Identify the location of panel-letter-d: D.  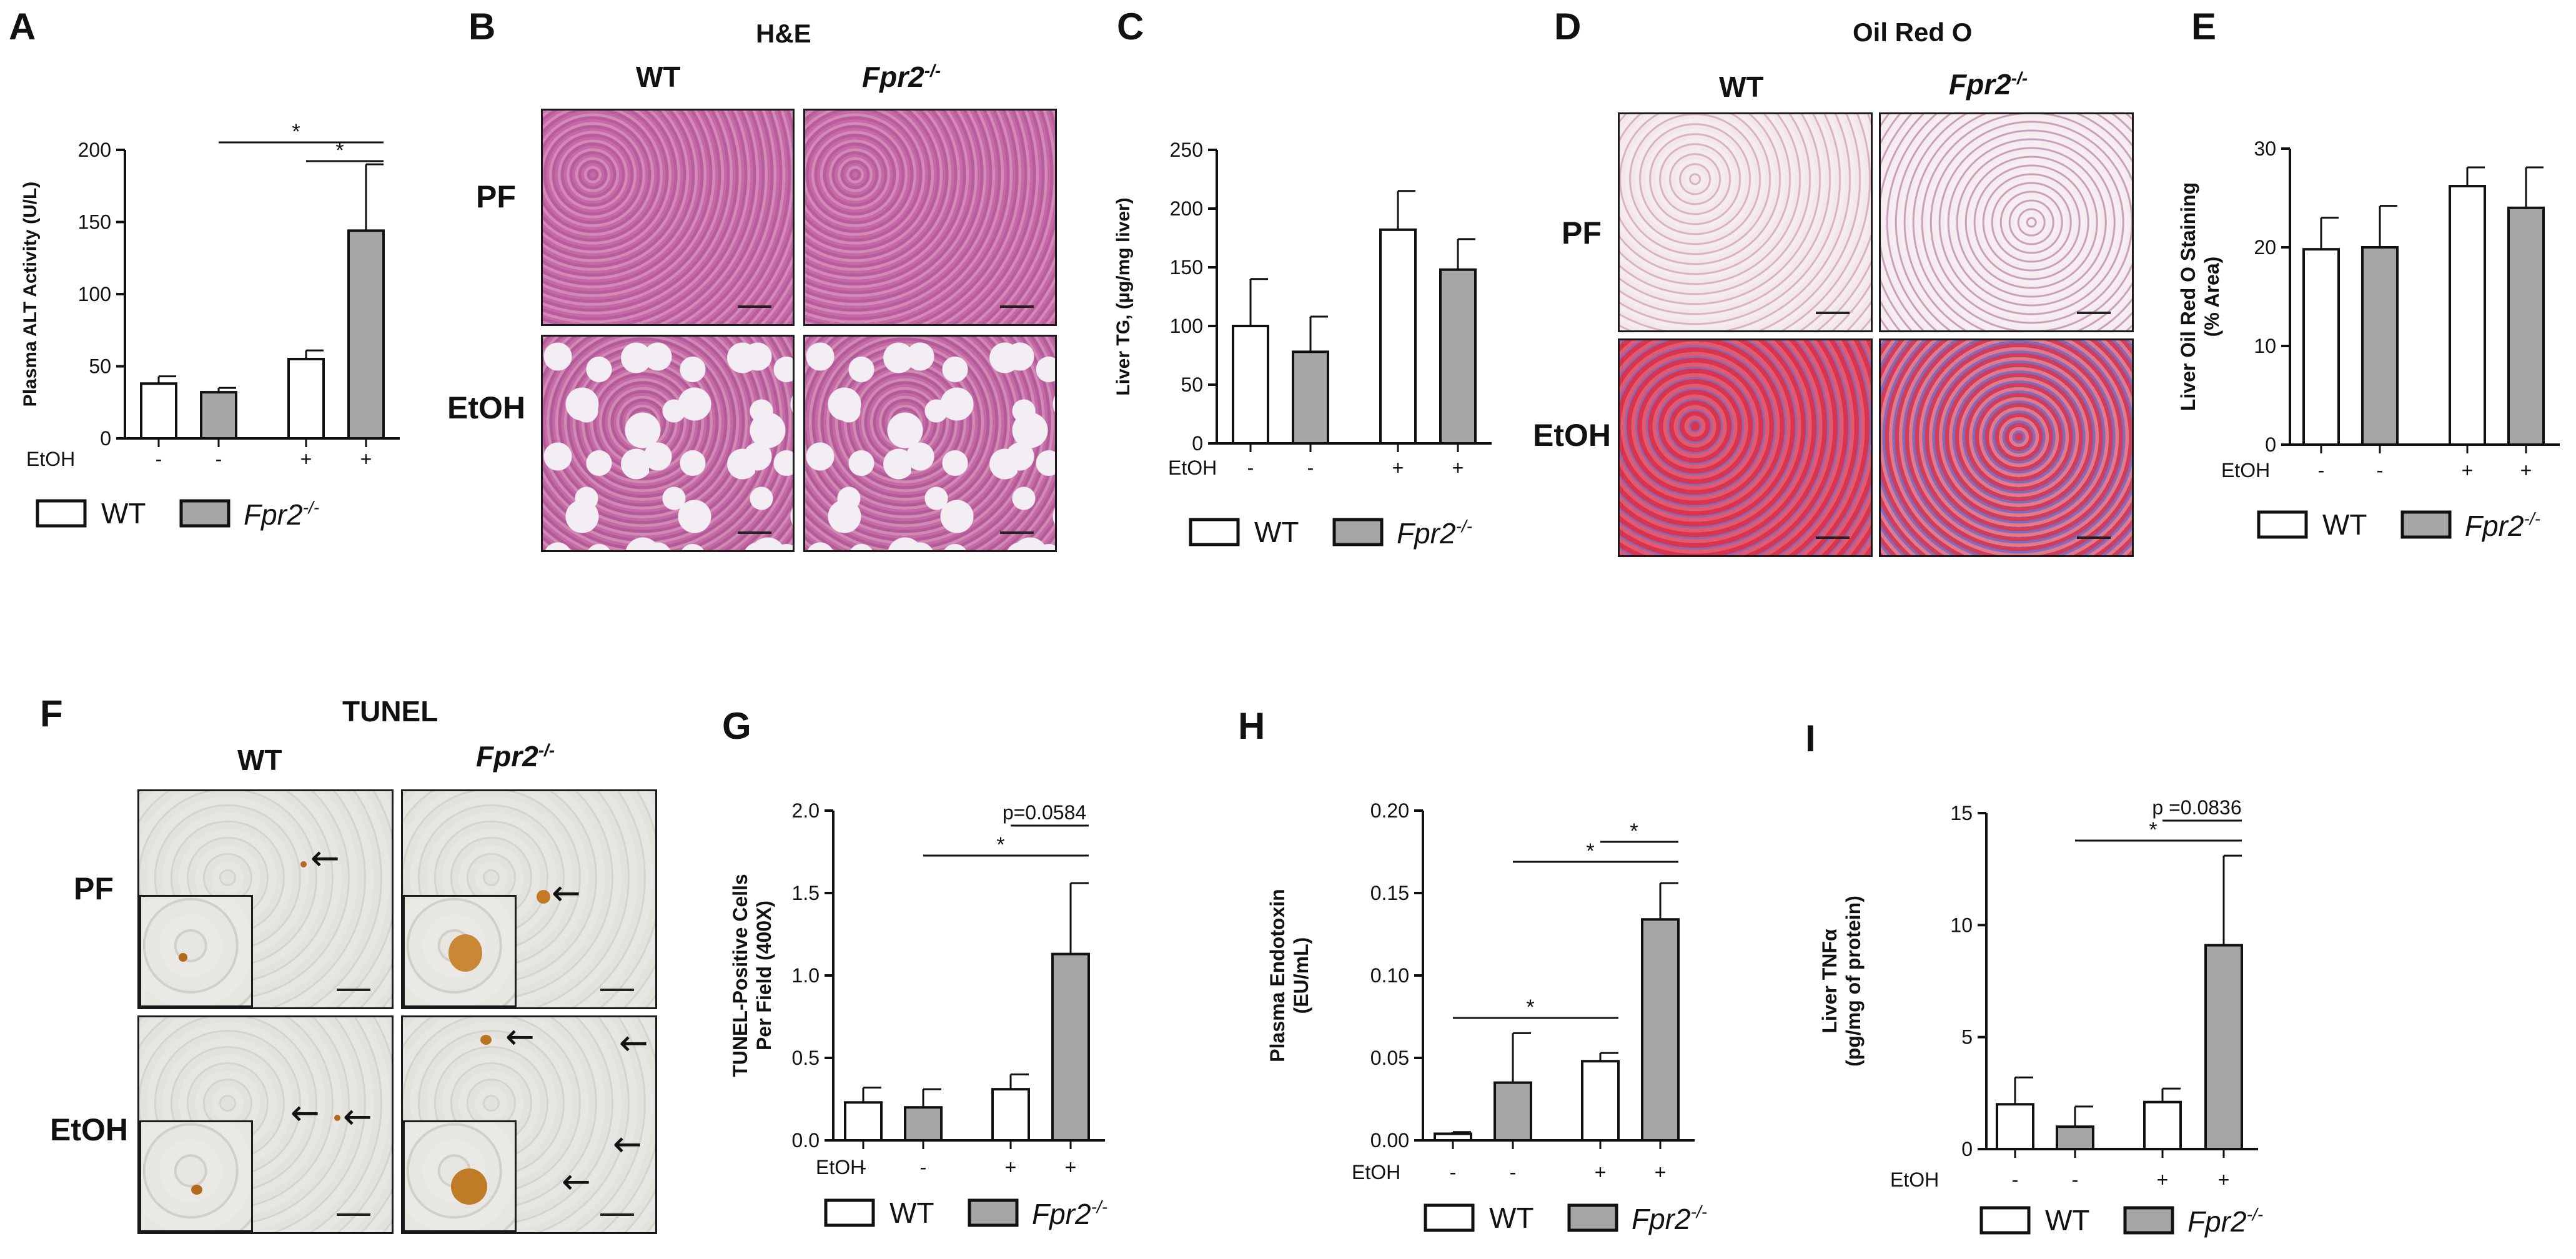
(1568, 26).